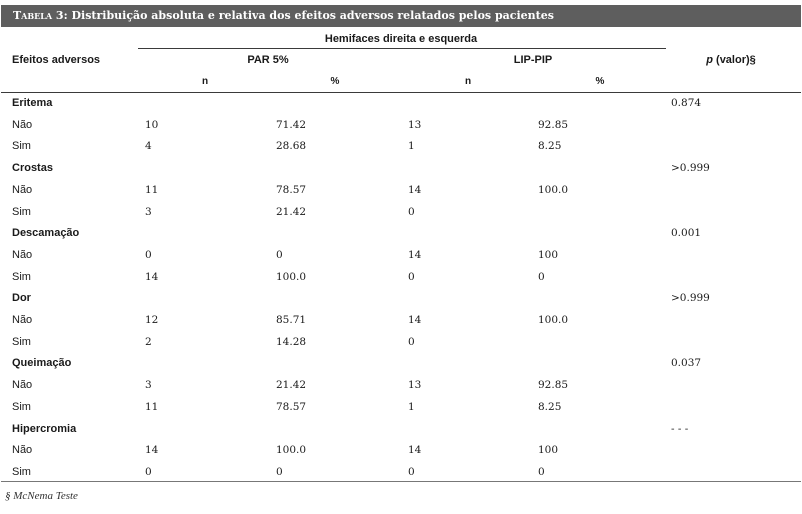 This screenshot has height=514, width=802. Describe the element at coordinates (148, 342) in the screenshot. I see `cell-n-par: 2` at that location.